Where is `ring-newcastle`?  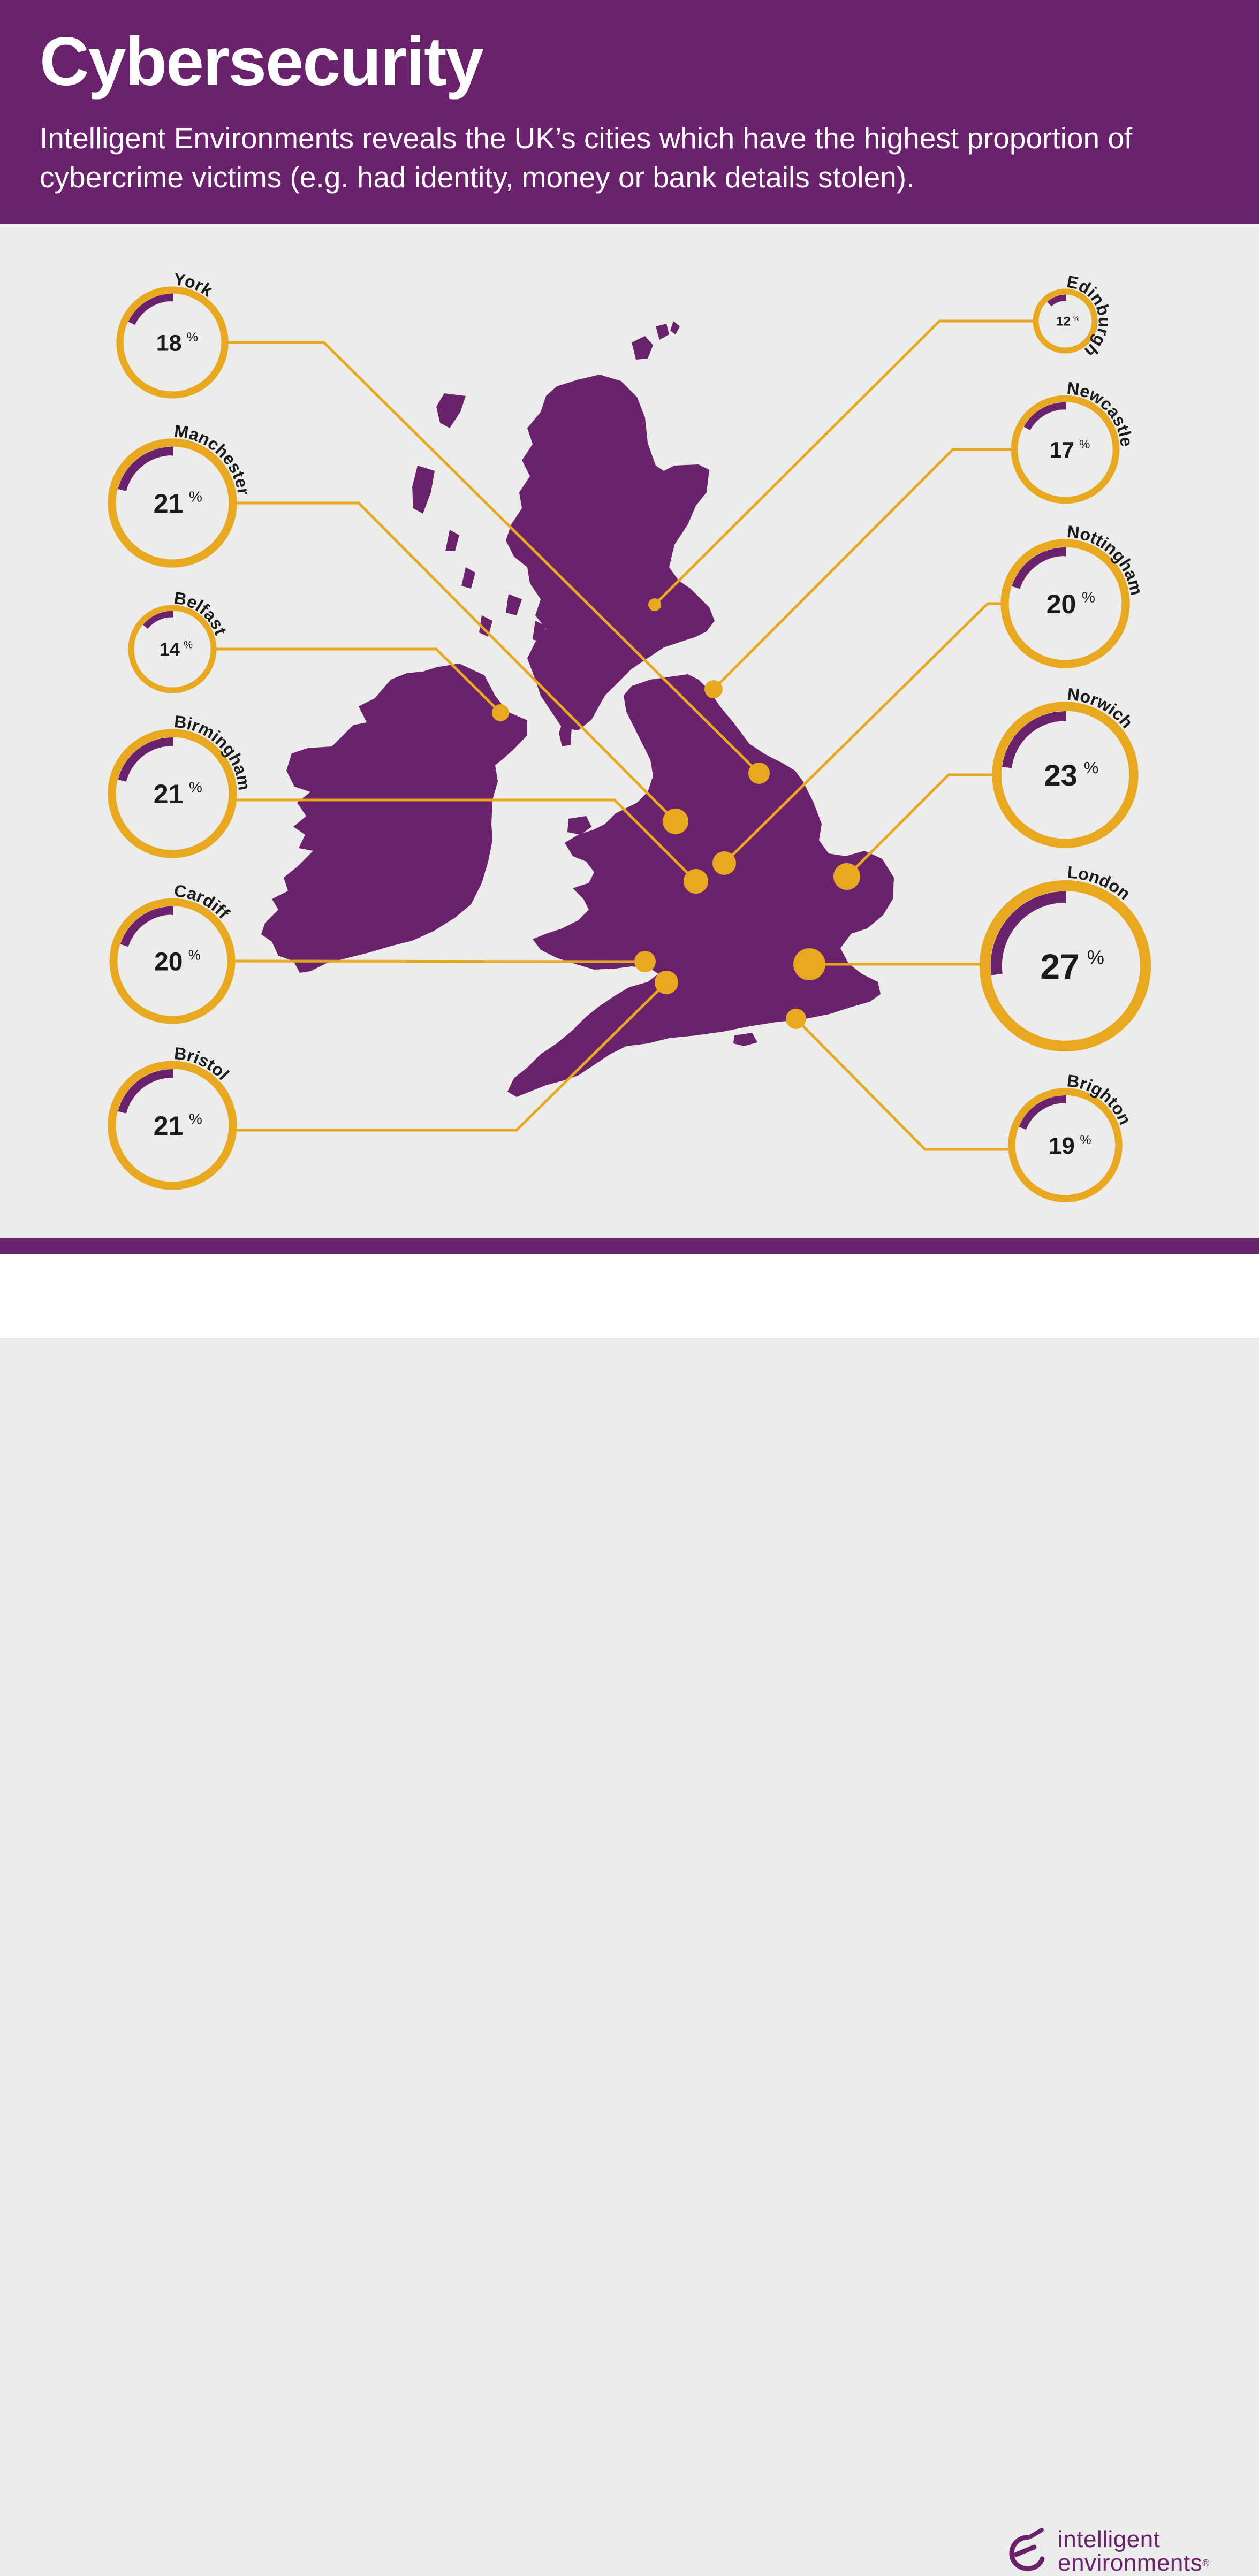 ring-newcastle is located at coordinates (1065, 449).